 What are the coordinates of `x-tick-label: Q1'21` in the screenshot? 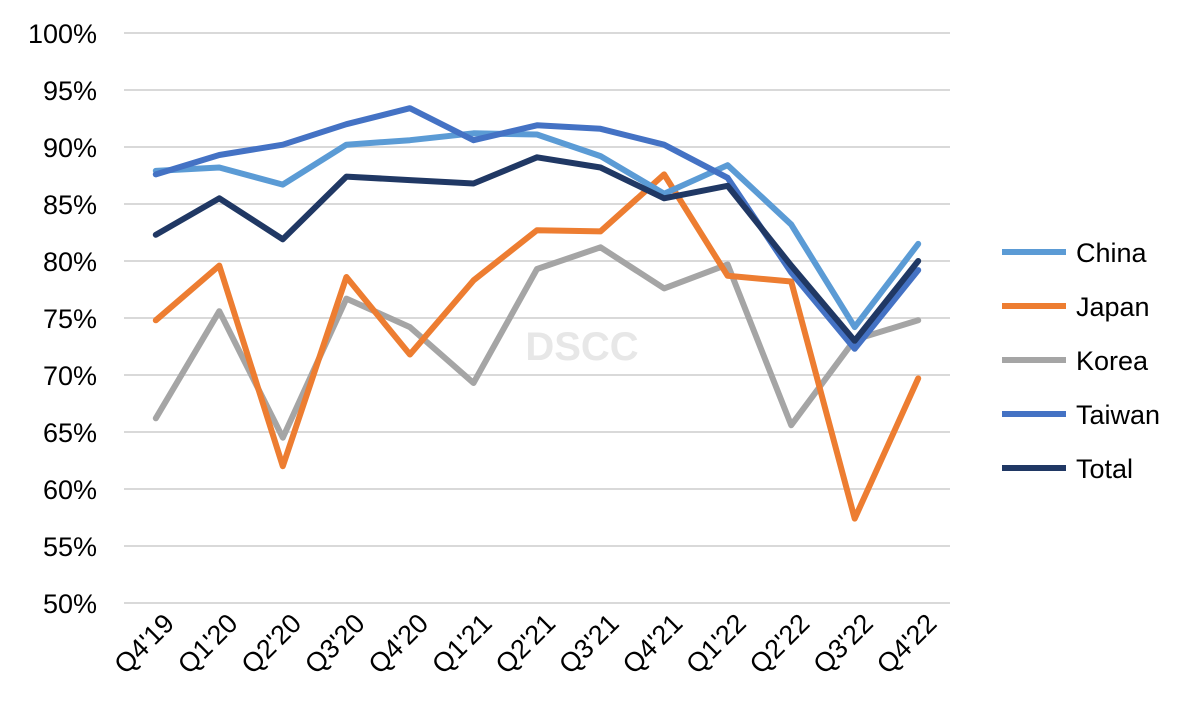 It's located at (462, 644).